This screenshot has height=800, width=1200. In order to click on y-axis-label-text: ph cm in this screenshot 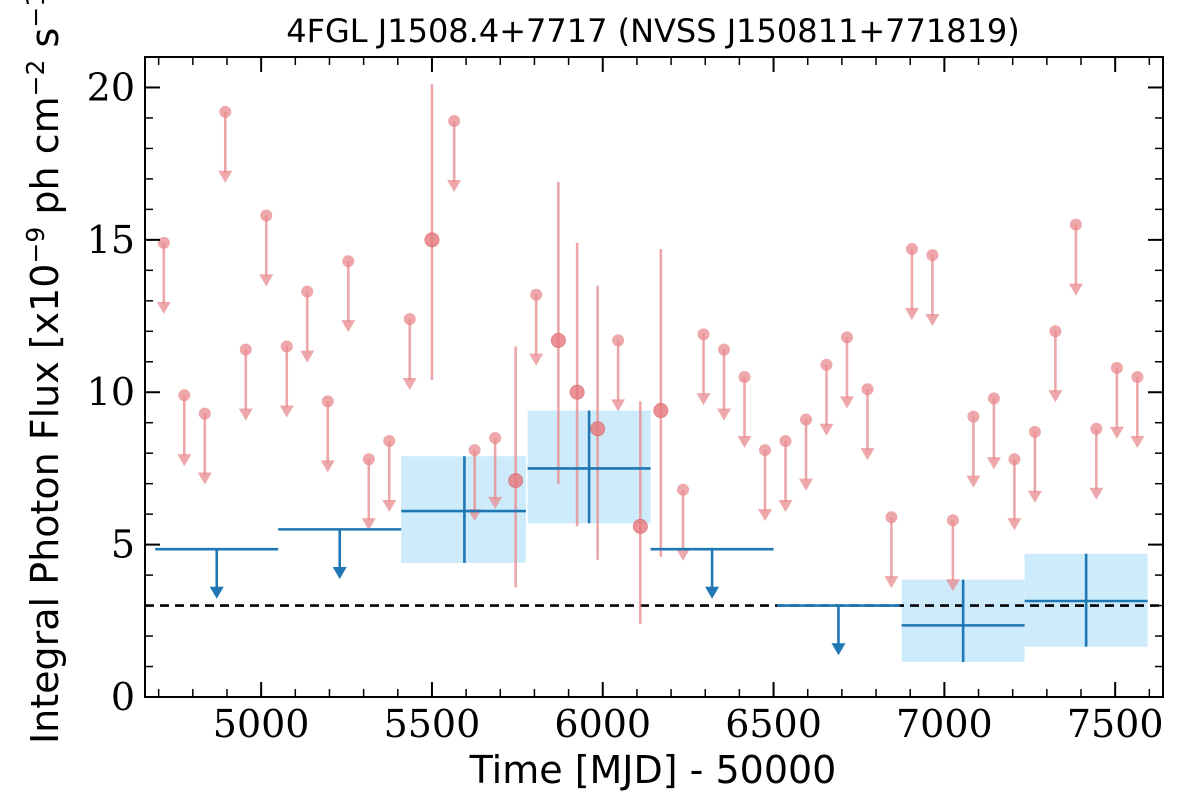, I will do `click(45, 161)`.